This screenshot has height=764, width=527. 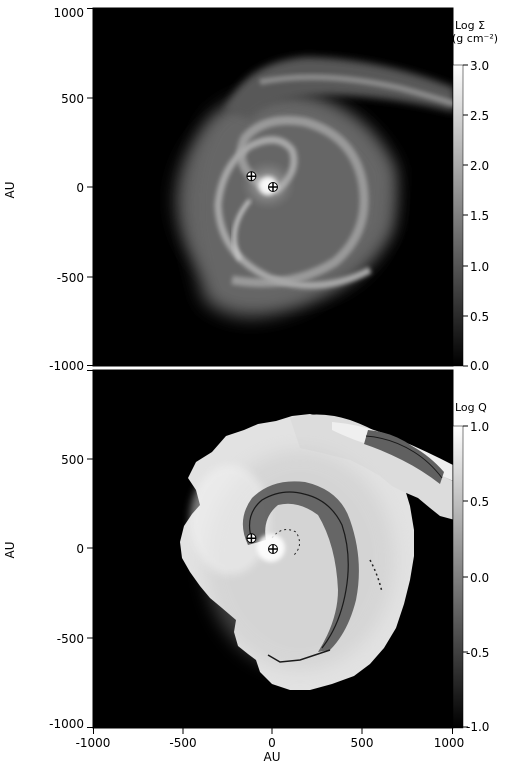 What do you see at coordinates (479, 267) in the screenshot?
I see `top-colorbar-tick: 1.0` at bounding box center [479, 267].